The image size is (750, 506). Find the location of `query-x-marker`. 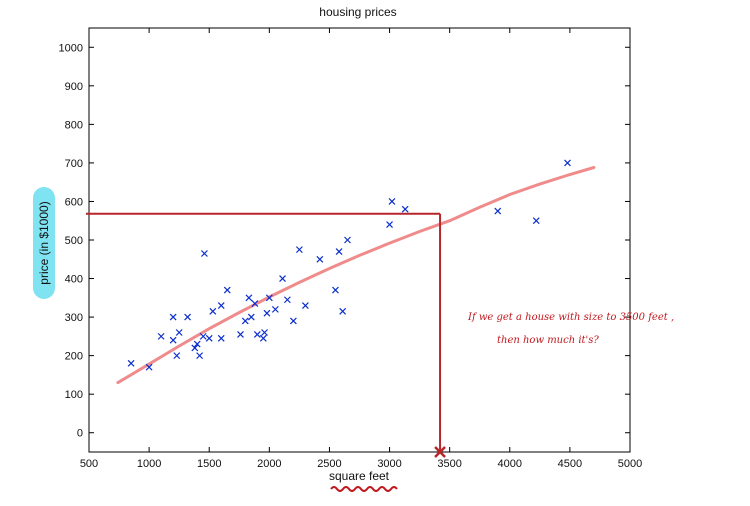

query-x-marker is located at coordinates (440, 452).